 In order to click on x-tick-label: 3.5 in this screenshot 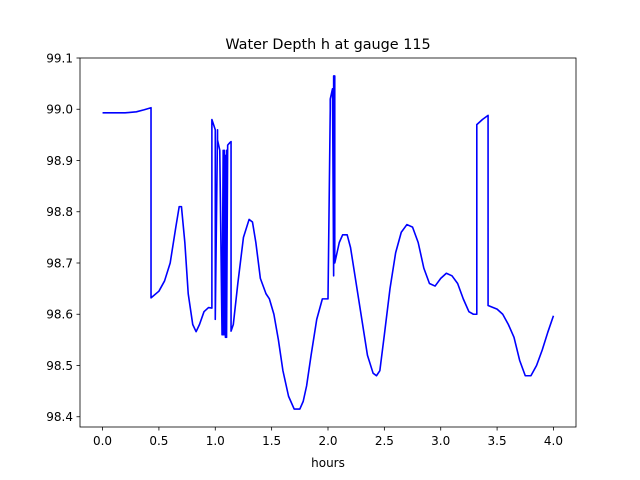, I will do `click(497, 441)`.